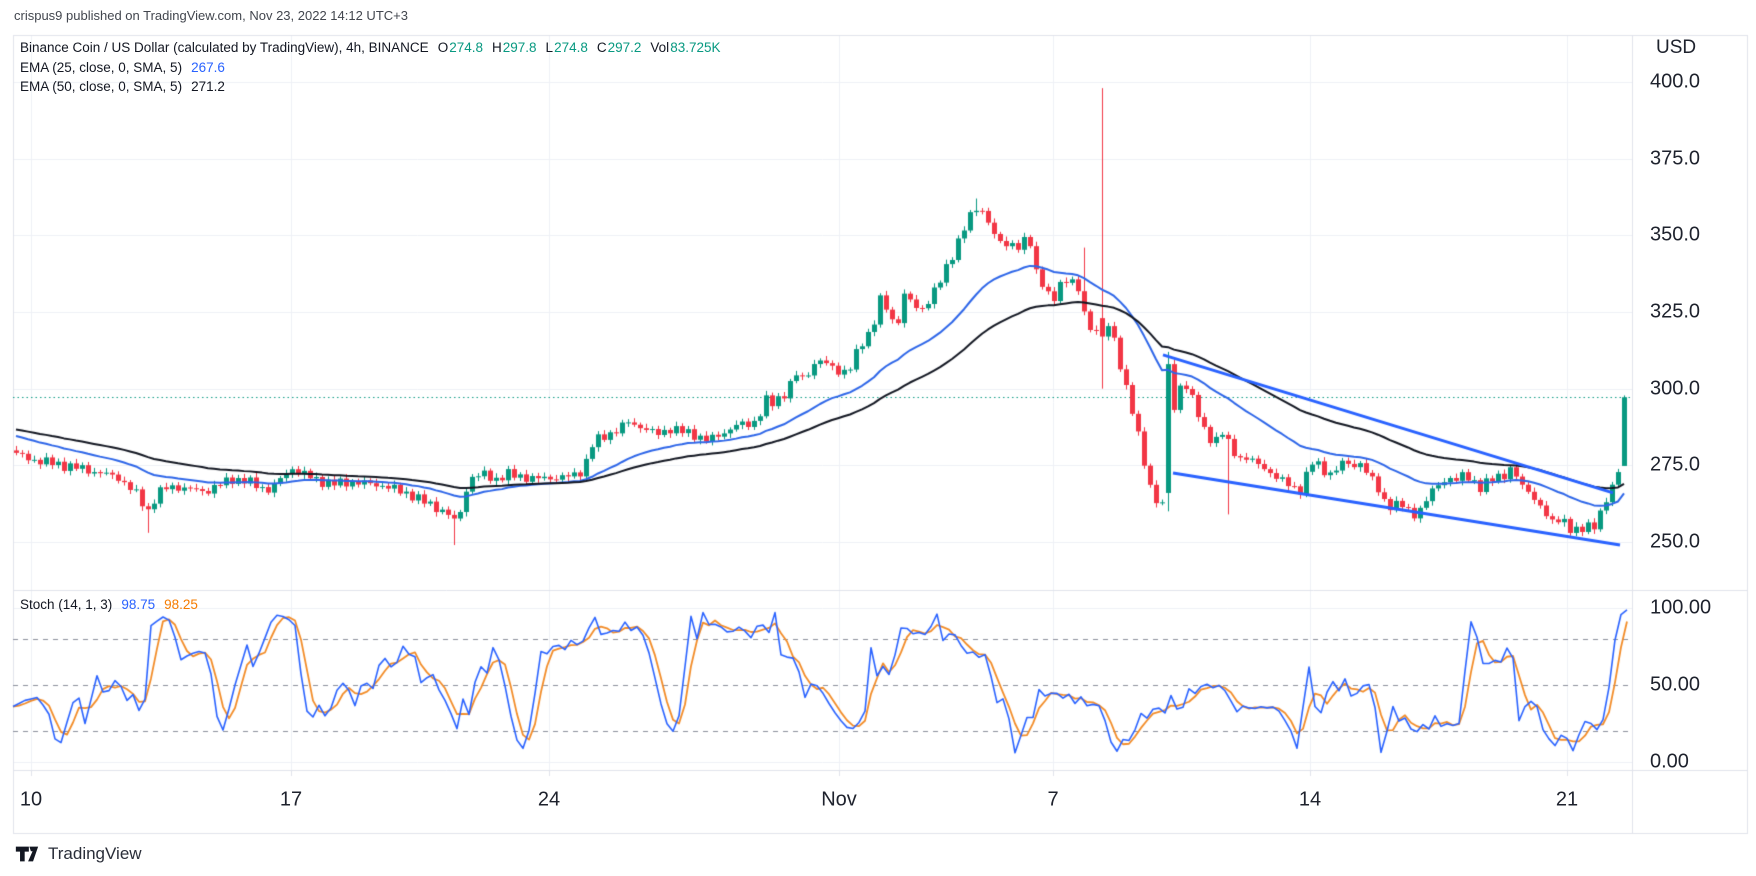 This screenshot has height=876, width=1756. Describe the element at coordinates (138, 604) in the screenshot. I see `stoch-k-value: 98.75` at that location.